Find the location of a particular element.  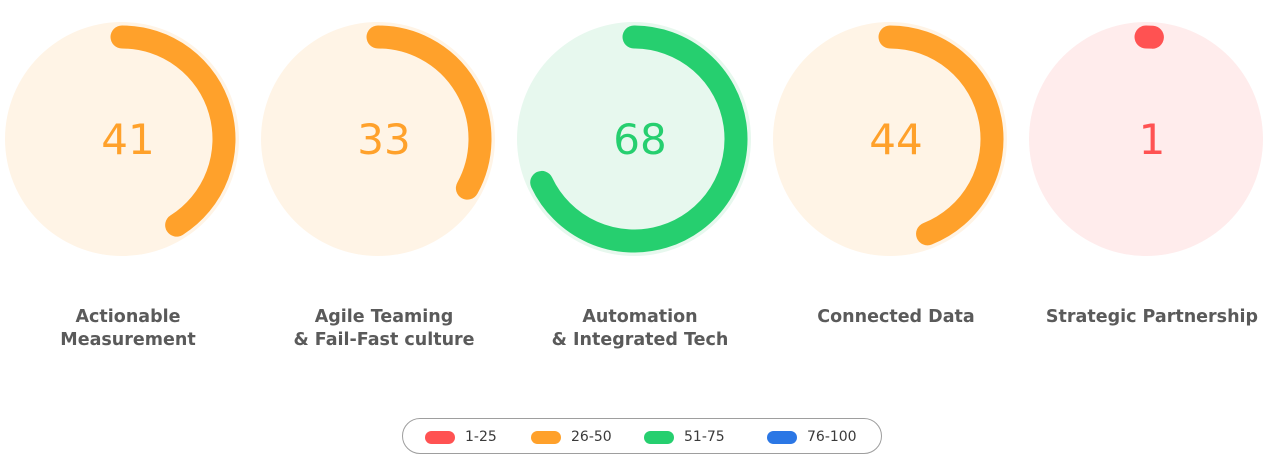

gauge-value: 68 is located at coordinates (640, 139).